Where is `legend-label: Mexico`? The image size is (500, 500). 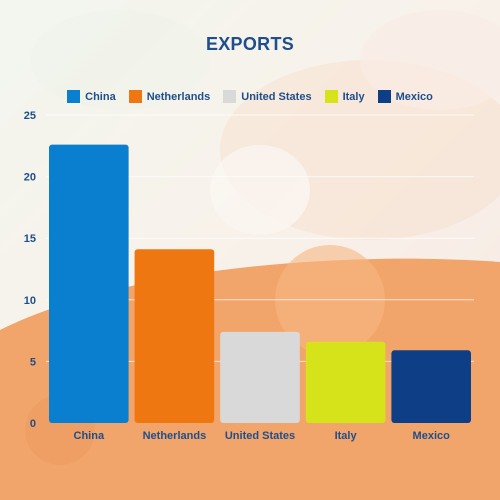 legend-label: Mexico is located at coordinates (414, 96).